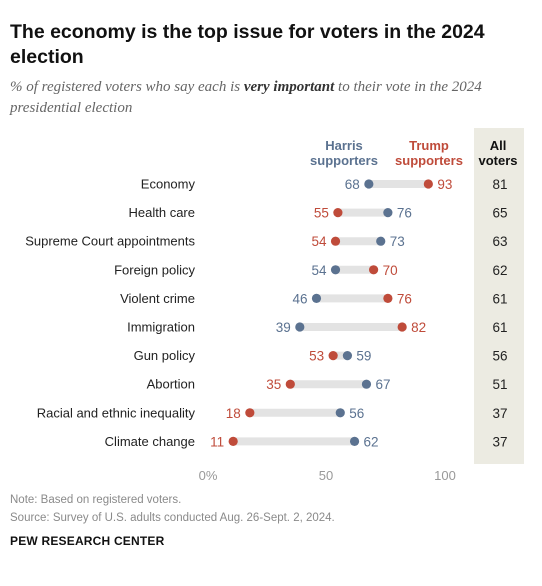  Describe the element at coordinates (127, 87) in the screenshot. I see `subtitle-prefix: % of registered voters who say each is` at that location.